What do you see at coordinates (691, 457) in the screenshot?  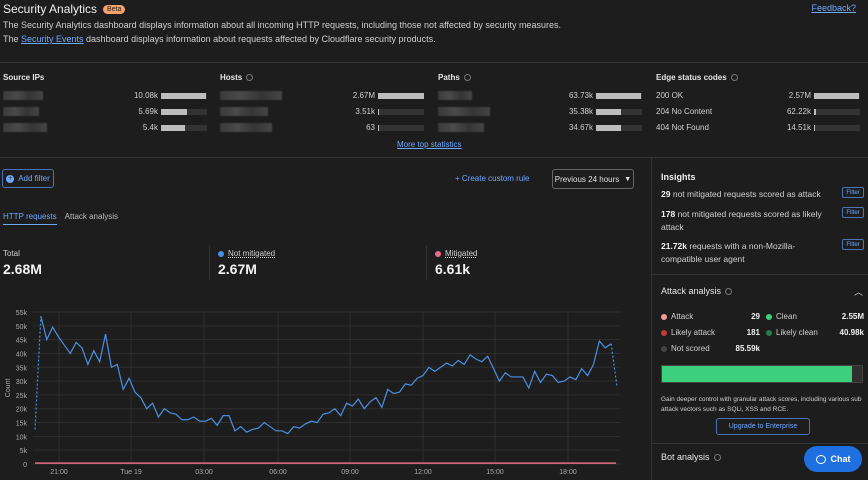 I see `bot-analysis-header: Bot analysis` at bounding box center [691, 457].